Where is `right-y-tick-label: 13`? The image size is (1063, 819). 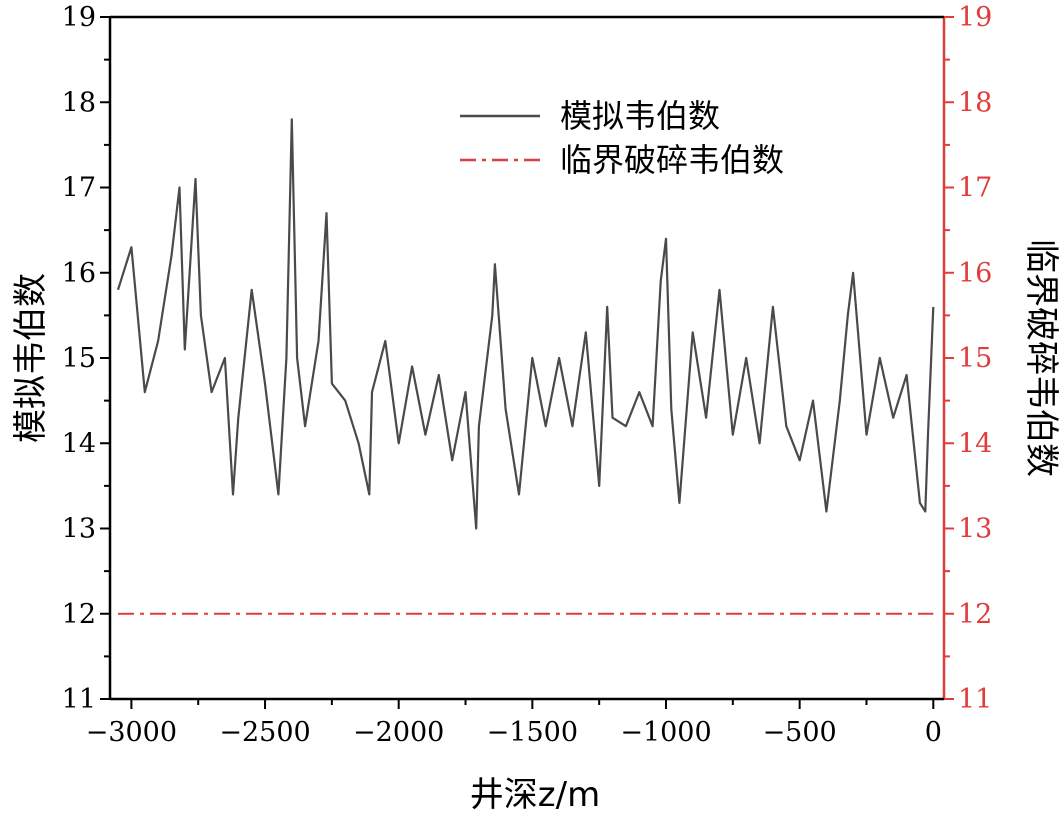
right-y-tick-label: 13 is located at coordinates (975, 529).